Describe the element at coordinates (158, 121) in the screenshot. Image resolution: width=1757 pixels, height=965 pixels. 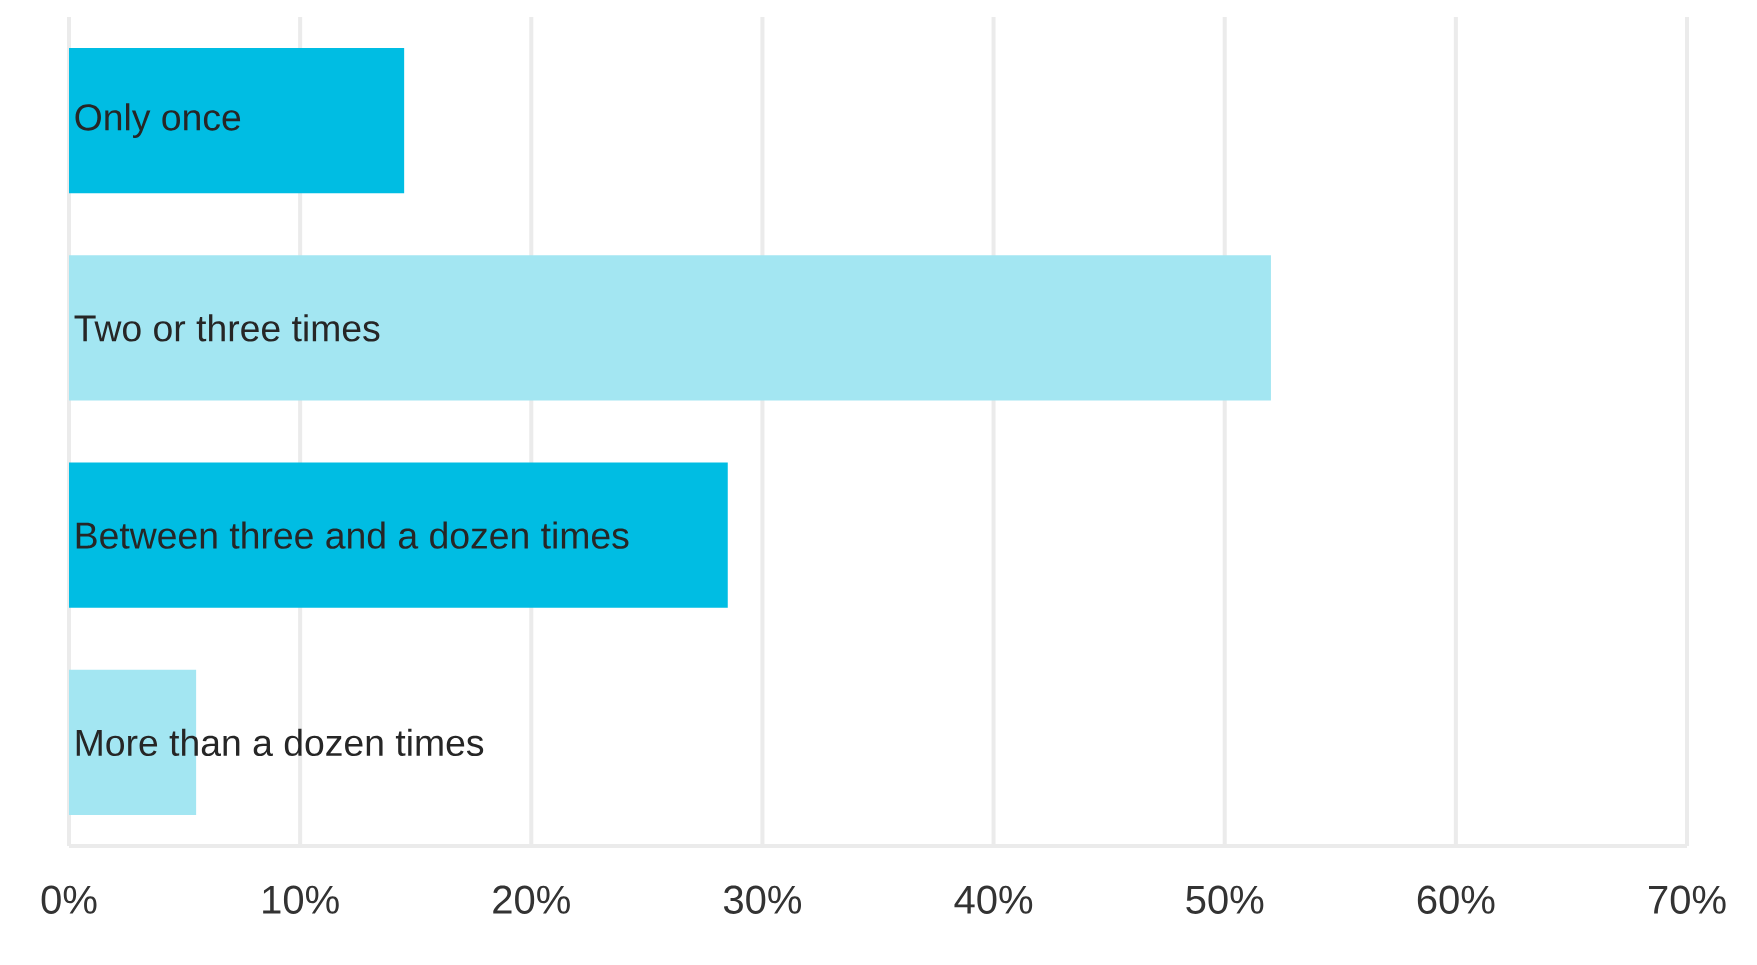
I see `y-tick-label: Only once` at that location.